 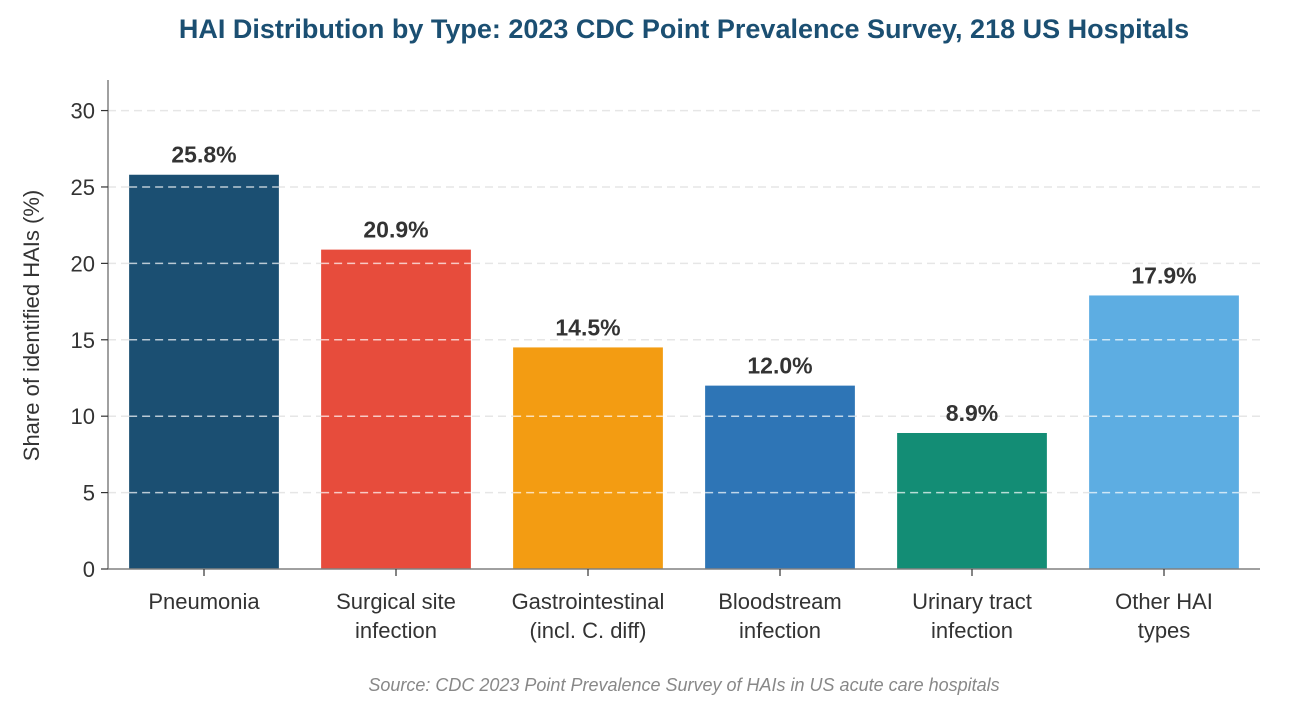 What do you see at coordinates (31, 325) in the screenshot?
I see `y-axis-label: Share of identified HAIs (%)` at bounding box center [31, 325].